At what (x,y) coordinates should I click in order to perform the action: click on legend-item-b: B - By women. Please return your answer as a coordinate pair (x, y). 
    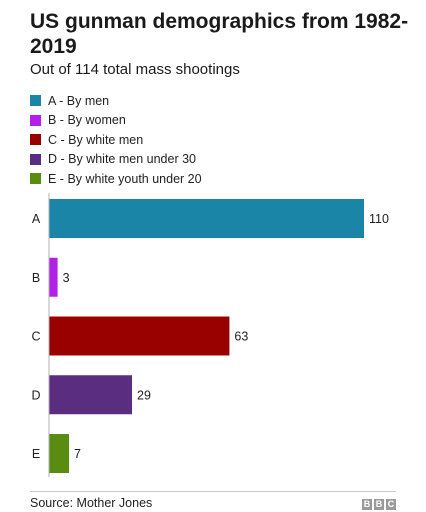
    Looking at the image, I should click on (116, 121).